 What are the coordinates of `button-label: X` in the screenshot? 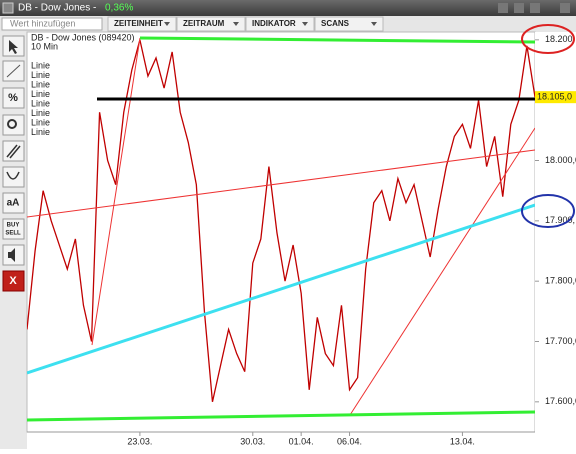 It's located at (13, 281).